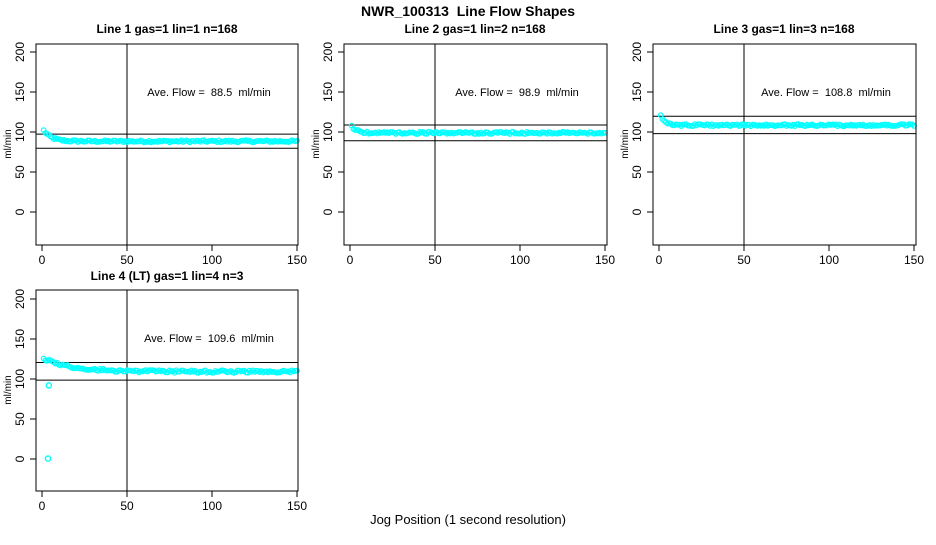  I want to click on panel-3-title: Line 3 gas=1 lin=3 n=168, so click(783, 29).